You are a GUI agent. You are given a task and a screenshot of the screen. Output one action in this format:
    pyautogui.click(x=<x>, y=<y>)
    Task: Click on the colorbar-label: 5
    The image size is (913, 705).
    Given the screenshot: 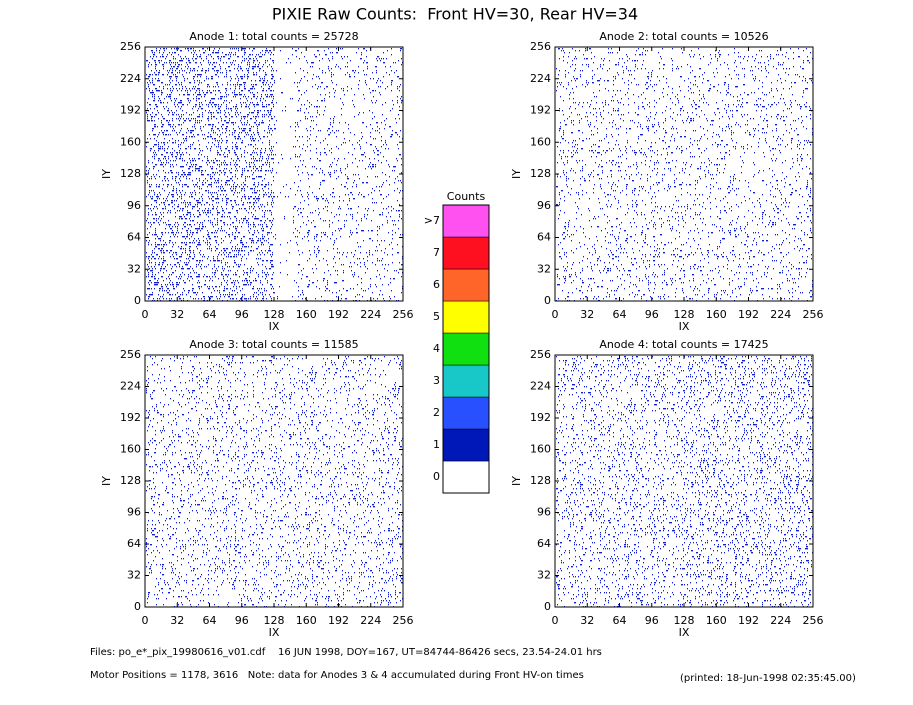 What is the action you would take?
    pyautogui.click(x=436, y=316)
    